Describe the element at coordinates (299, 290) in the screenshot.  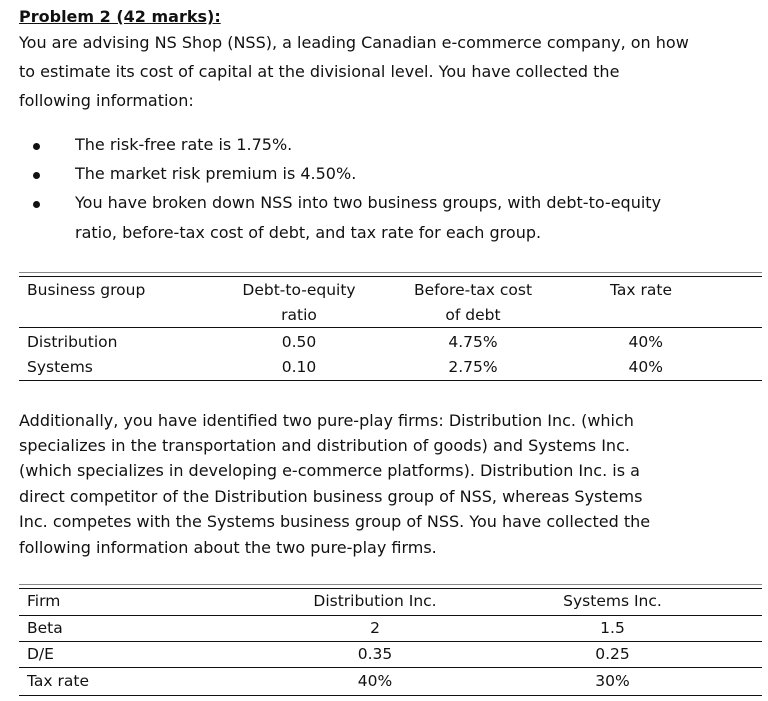
I see `header-debt-to-equity: Debt-to-equity` at that location.